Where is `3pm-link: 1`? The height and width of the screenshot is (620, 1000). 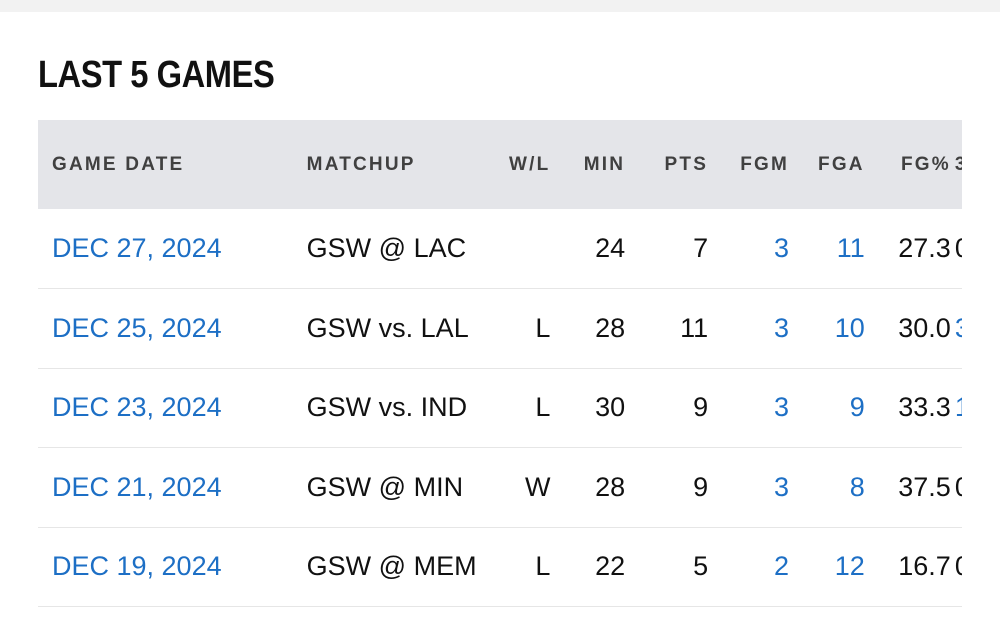 3pm-link: 1 is located at coordinates (956, 408).